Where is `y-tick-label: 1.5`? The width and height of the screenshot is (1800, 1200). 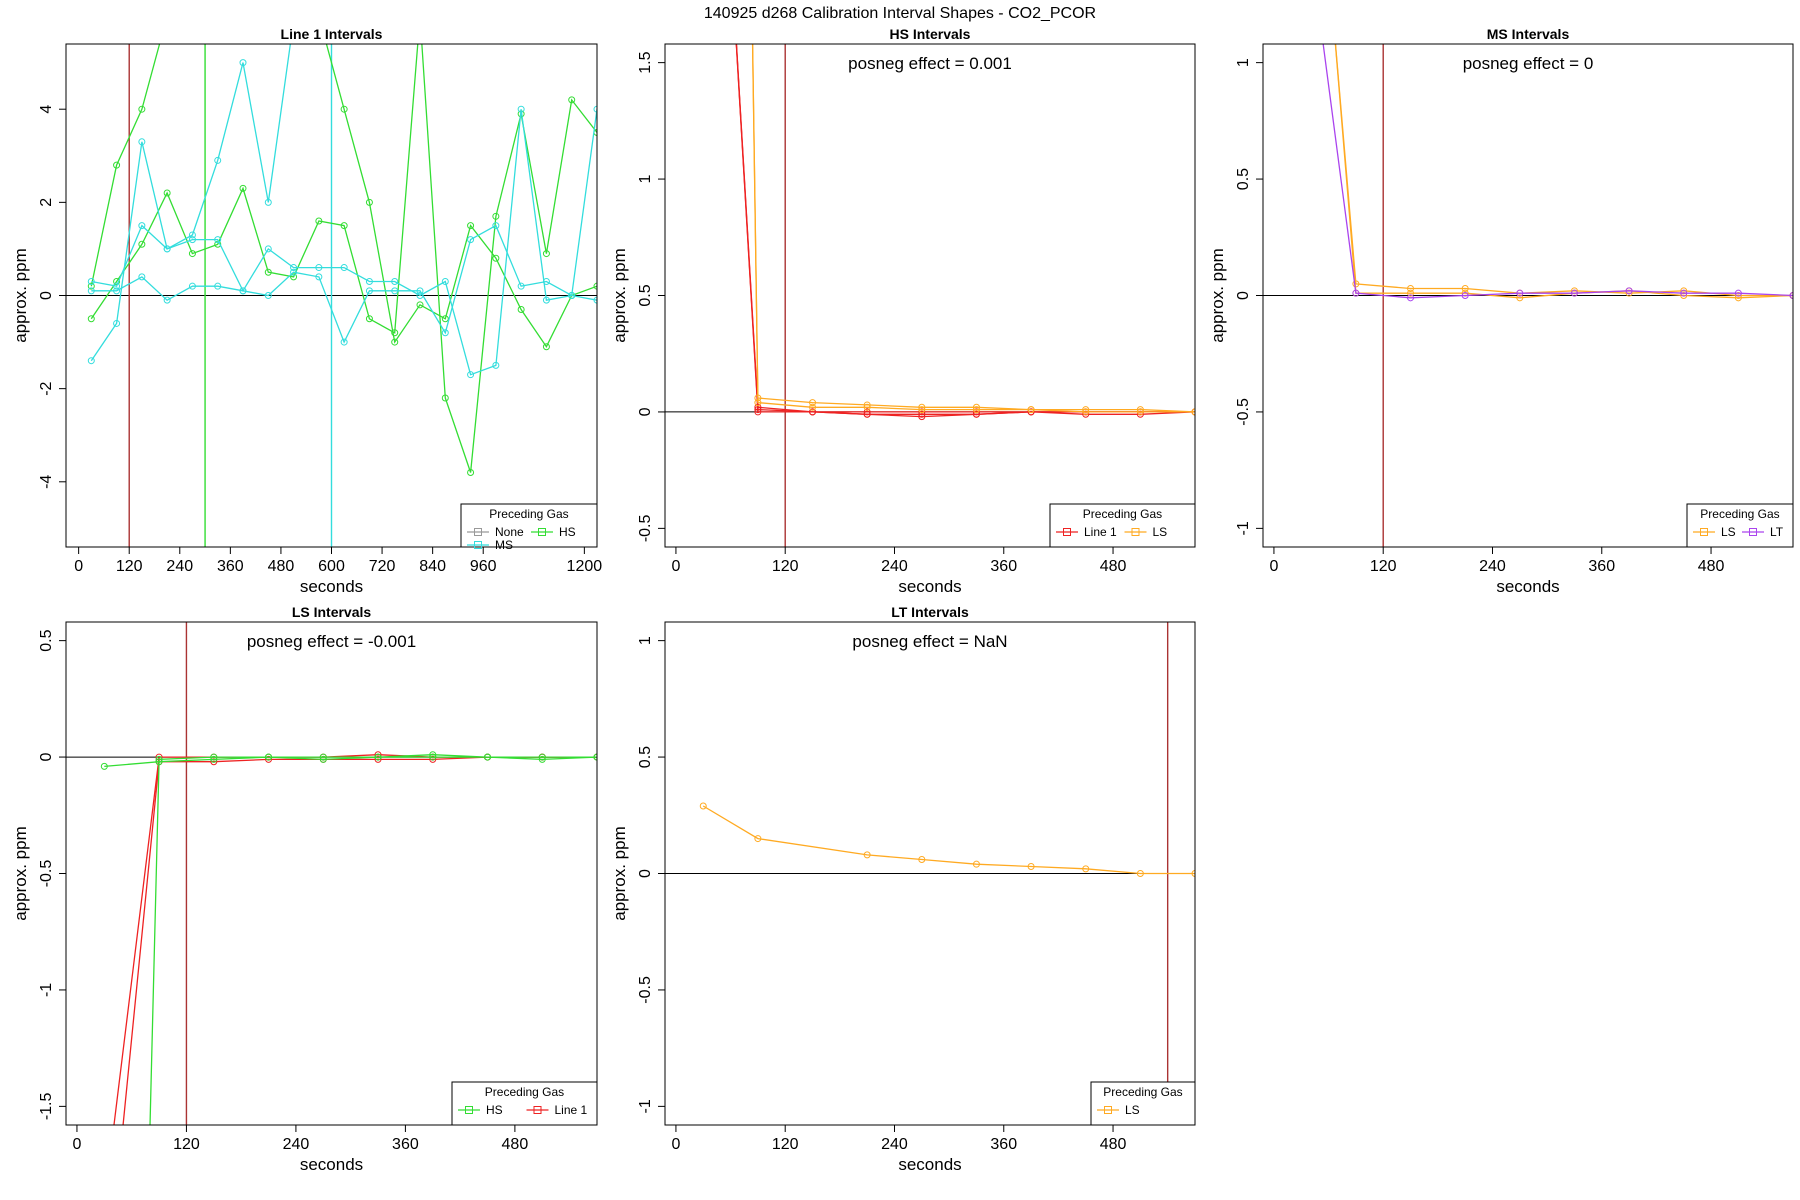 y-tick-label: 1.5 is located at coordinates (645, 62).